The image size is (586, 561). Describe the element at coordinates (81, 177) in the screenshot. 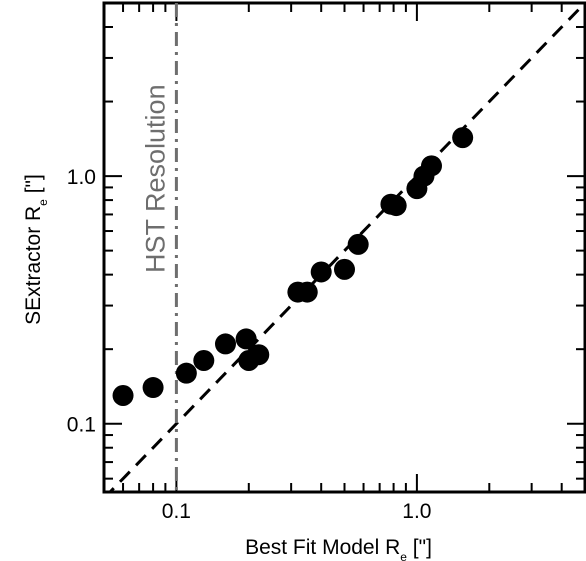

I see `y-tick-label: 1.0` at that location.